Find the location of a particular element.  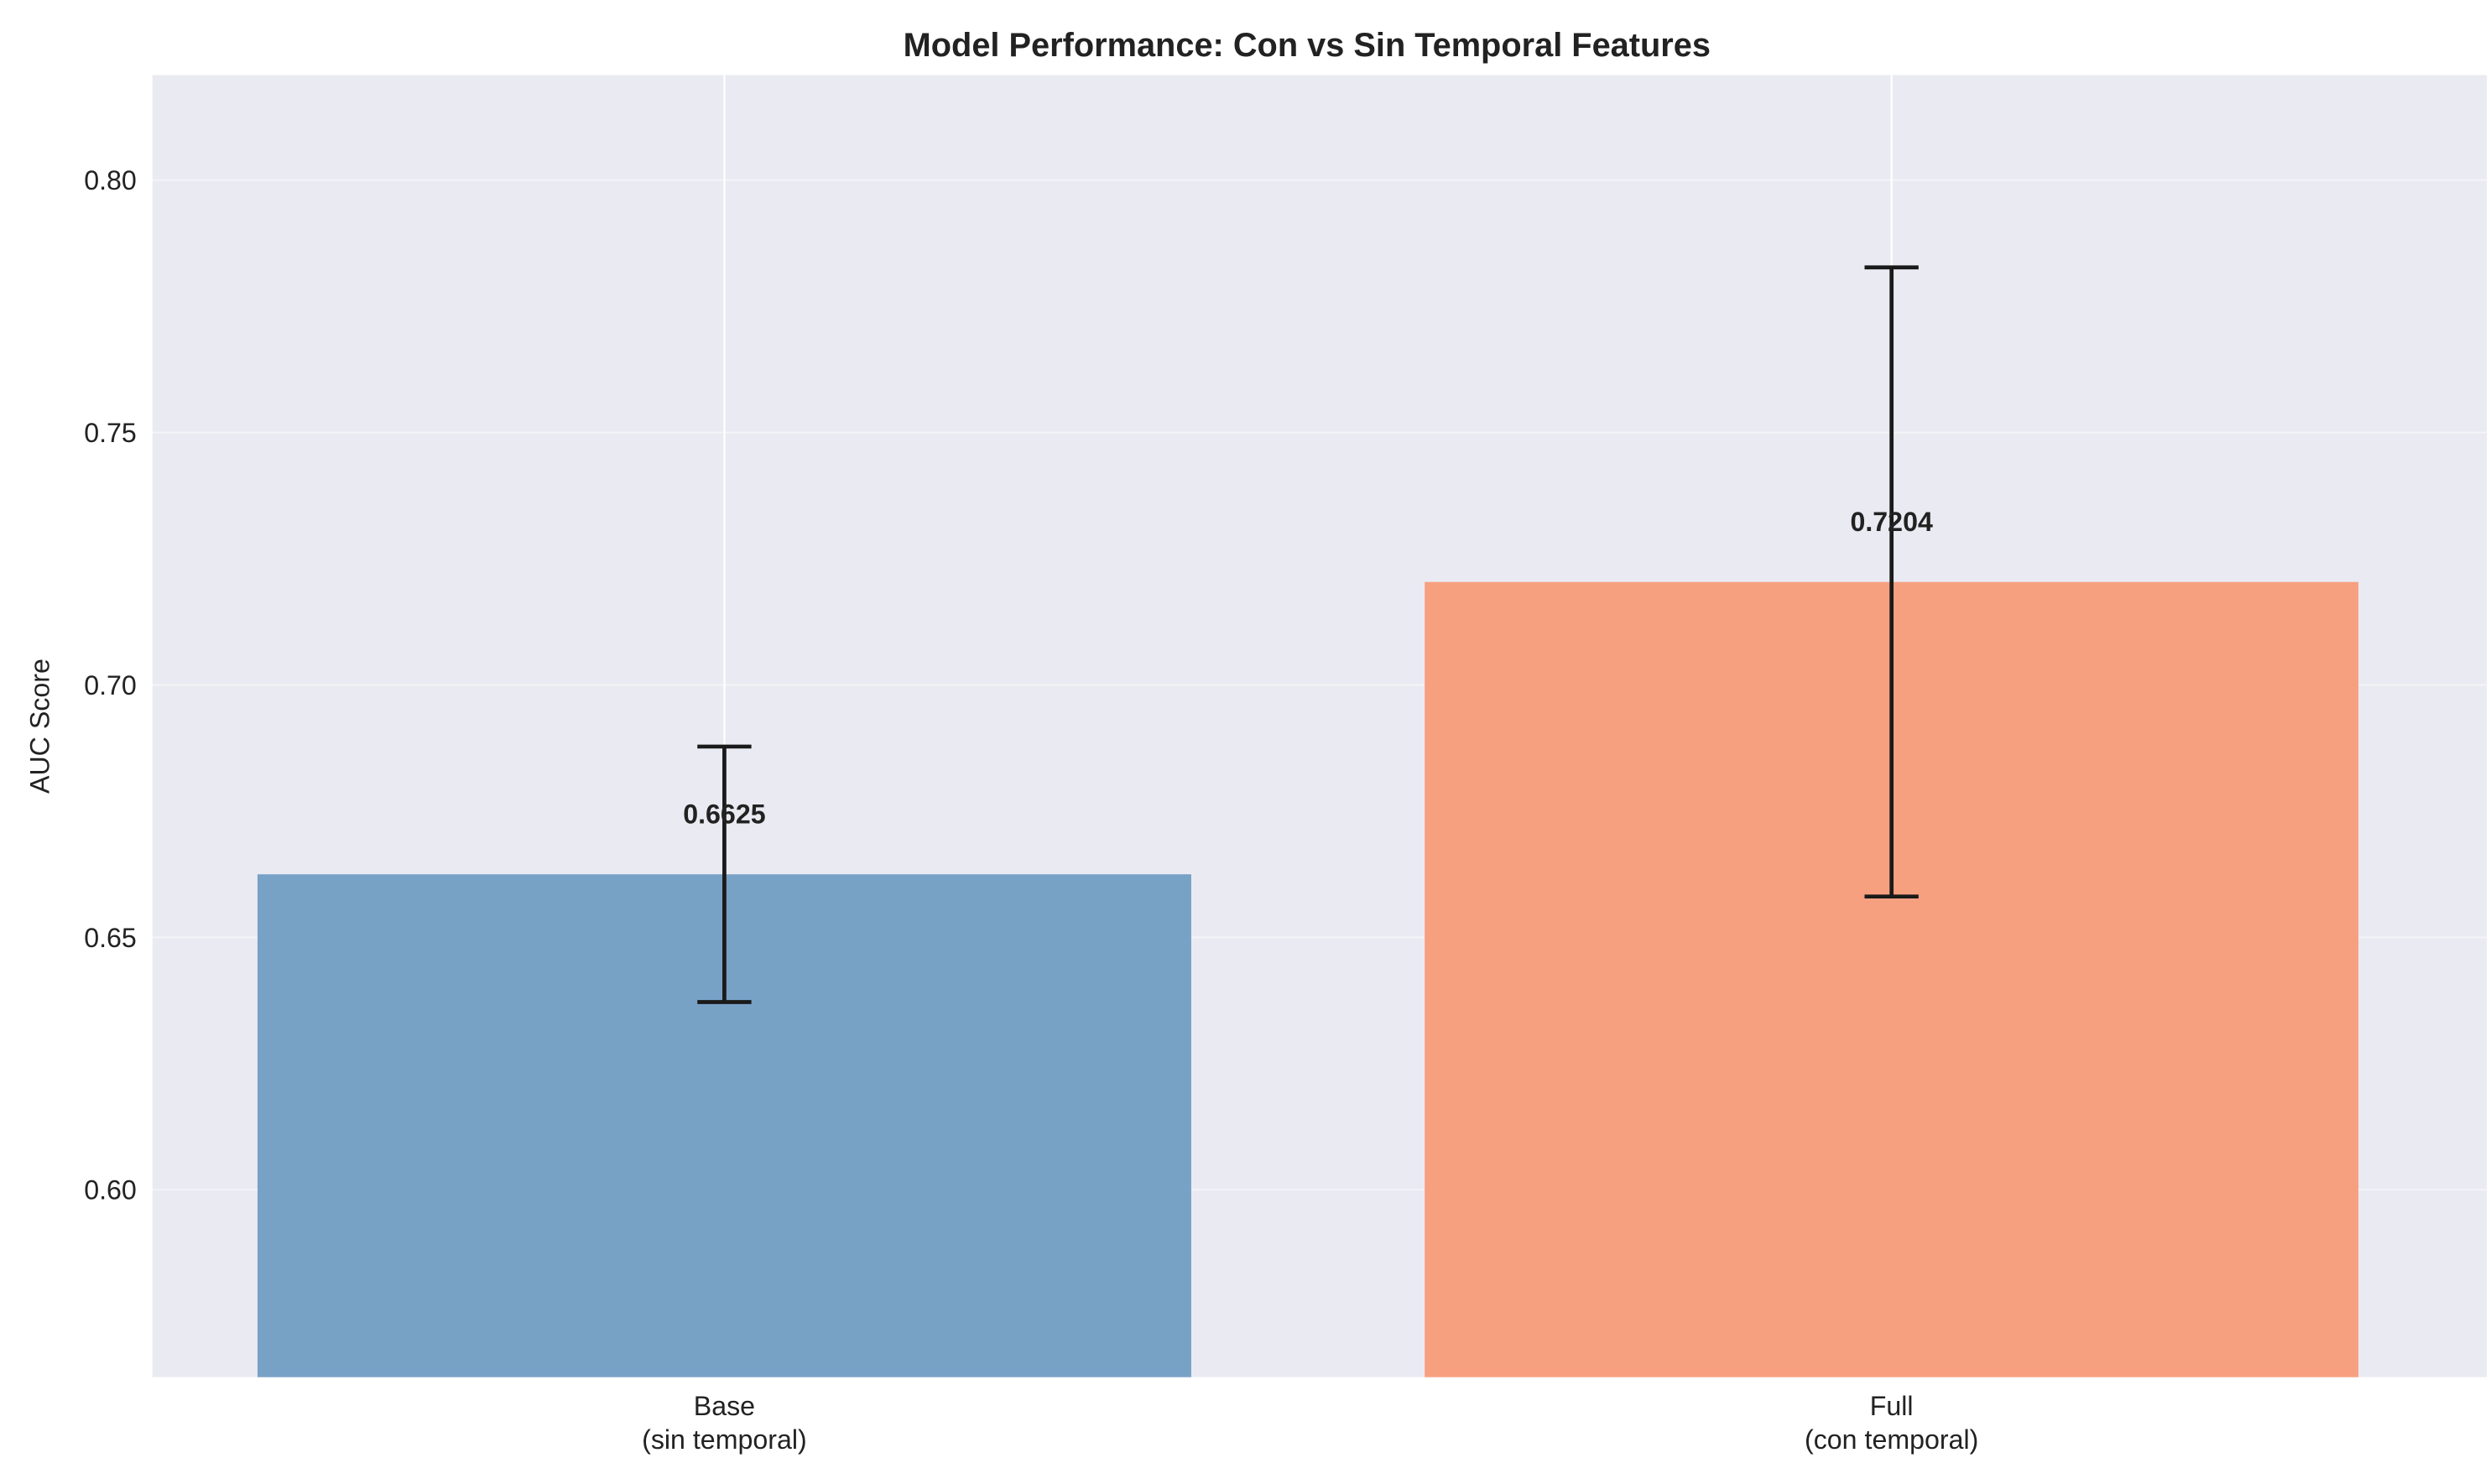

y-tick-label: 0.70 is located at coordinates (111, 685).